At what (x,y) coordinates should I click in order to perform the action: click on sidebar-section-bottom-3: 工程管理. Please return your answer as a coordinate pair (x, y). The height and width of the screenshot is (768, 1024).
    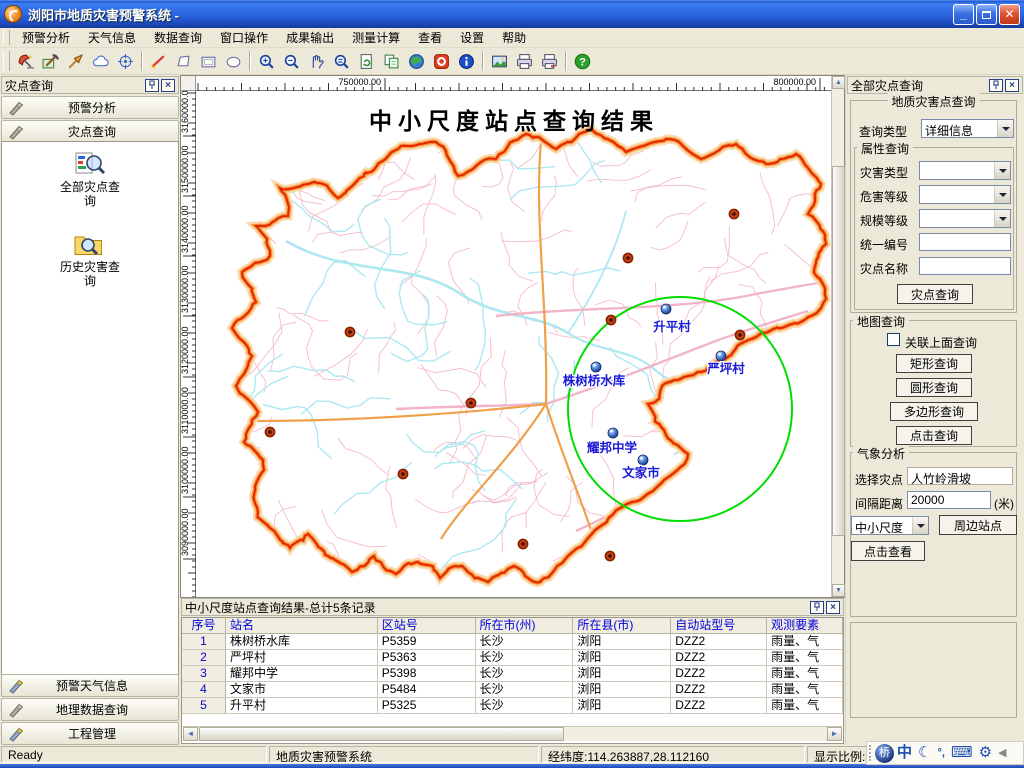
    Looking at the image, I should click on (90, 733).